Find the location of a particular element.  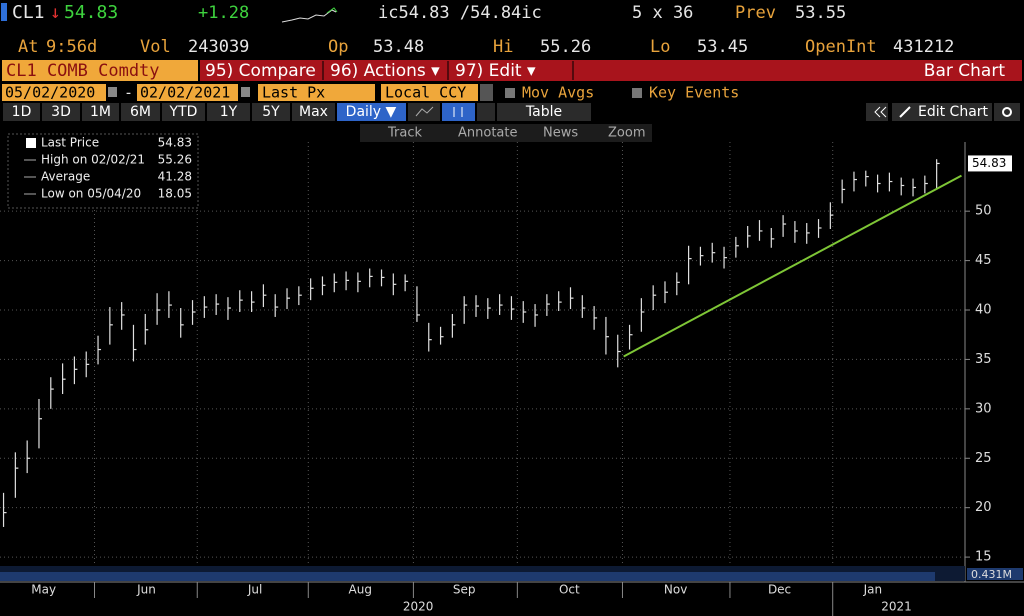

x-tick-label: Aug is located at coordinates (360, 590).